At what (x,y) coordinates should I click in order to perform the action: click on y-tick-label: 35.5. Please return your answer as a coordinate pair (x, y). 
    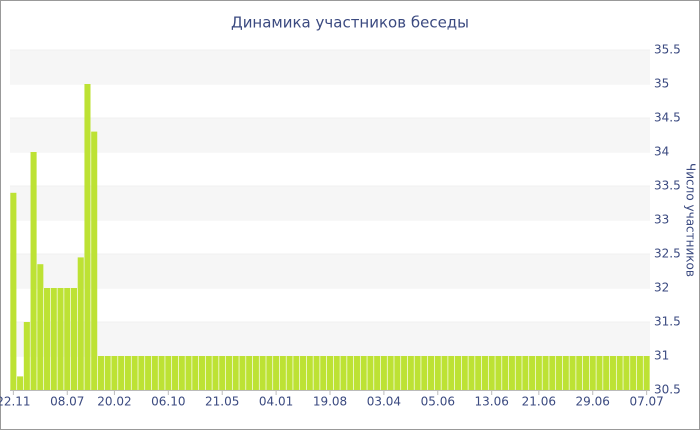
    Looking at the image, I should click on (667, 50).